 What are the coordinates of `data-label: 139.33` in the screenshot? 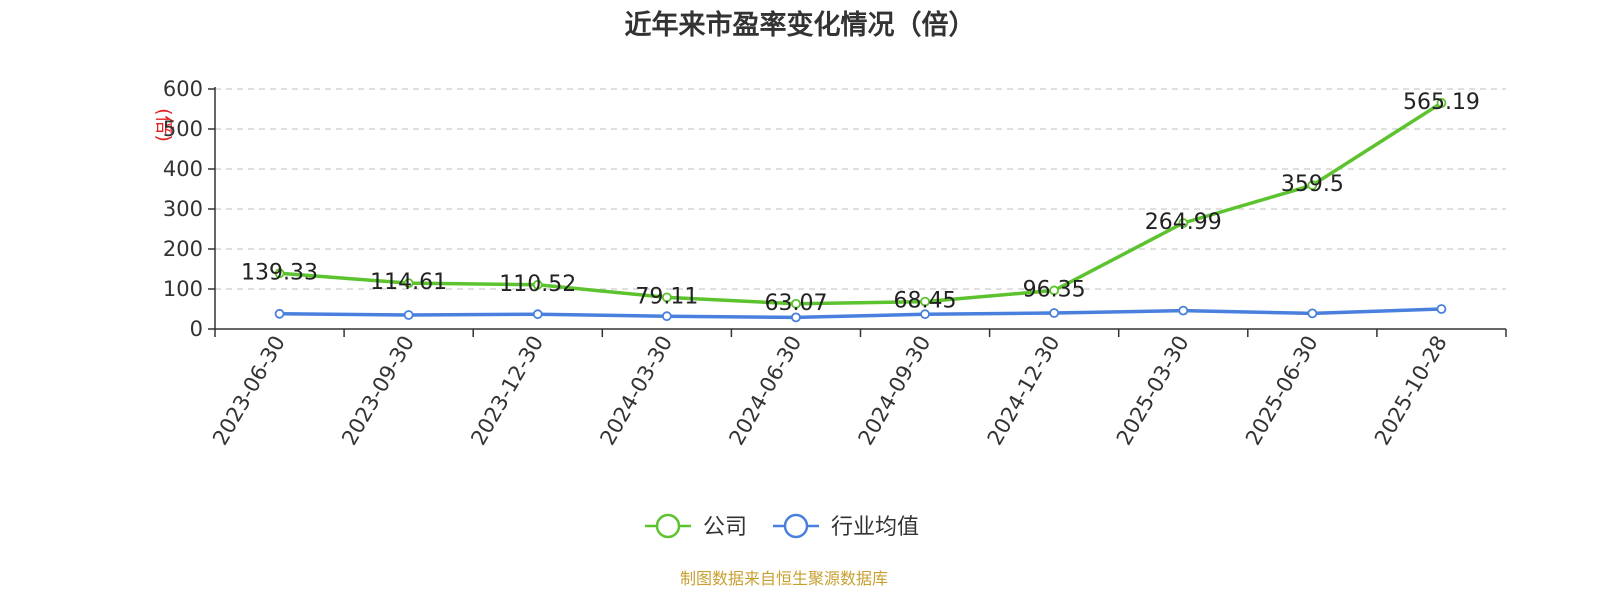 It's located at (279, 272).